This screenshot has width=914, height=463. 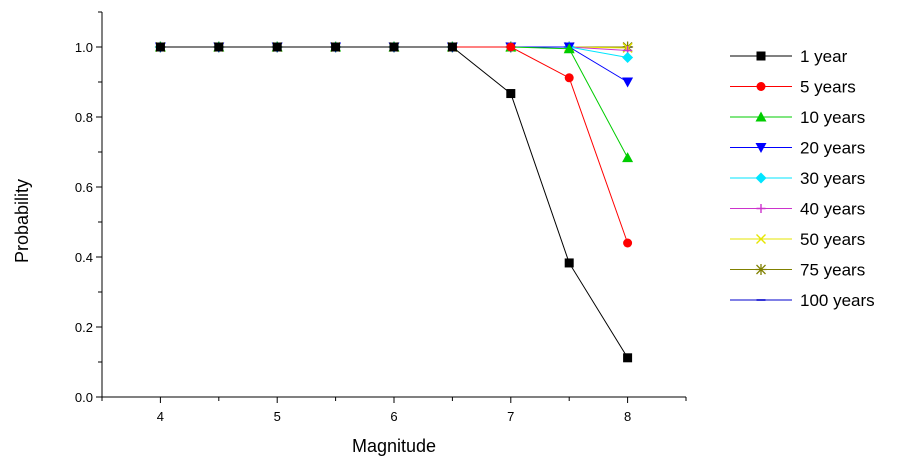 I want to click on series-10-years, so click(x=394, y=102).